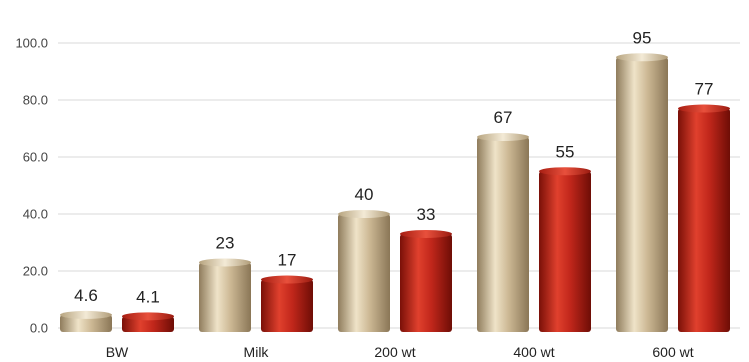 This screenshot has height=362, width=749. Describe the element at coordinates (533, 352) in the screenshot. I see `category-label: 400 wt` at that location.